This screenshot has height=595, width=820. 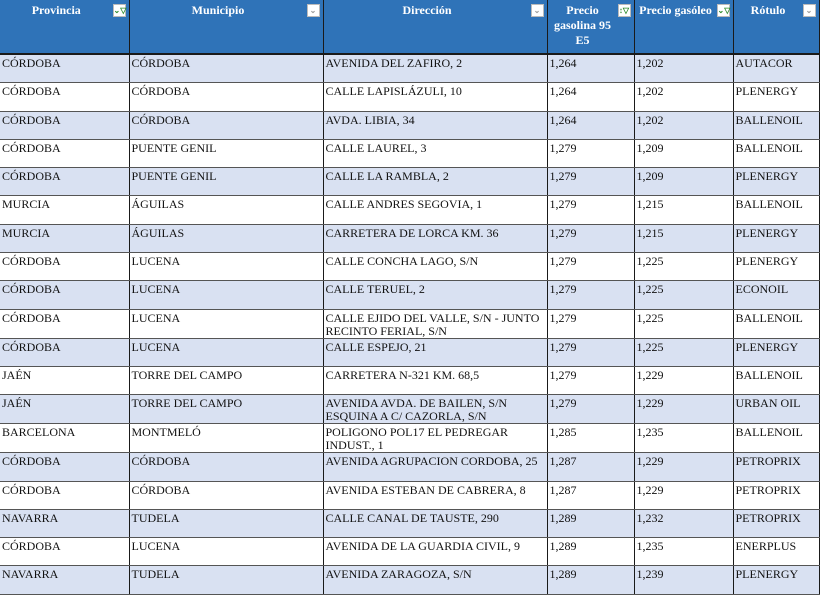 What do you see at coordinates (226, 438) in the screenshot?
I see `cell-municipio: MONTMELÓ` at bounding box center [226, 438].